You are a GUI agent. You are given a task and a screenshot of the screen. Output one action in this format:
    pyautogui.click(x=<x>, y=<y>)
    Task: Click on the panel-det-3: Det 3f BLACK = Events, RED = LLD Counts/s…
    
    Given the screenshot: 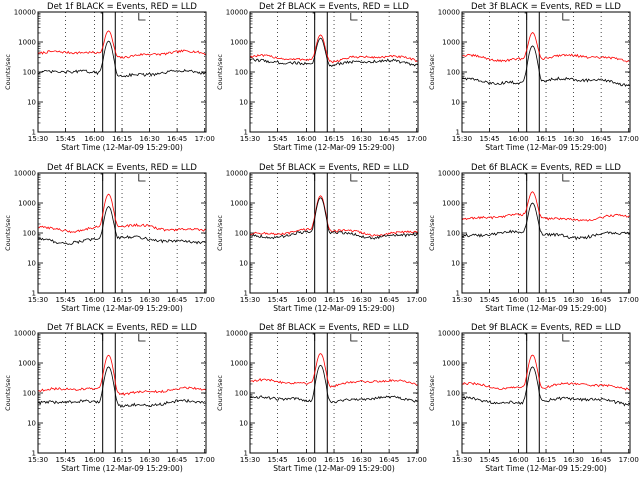 What is the action you would take?
    pyautogui.click(x=533, y=77)
    